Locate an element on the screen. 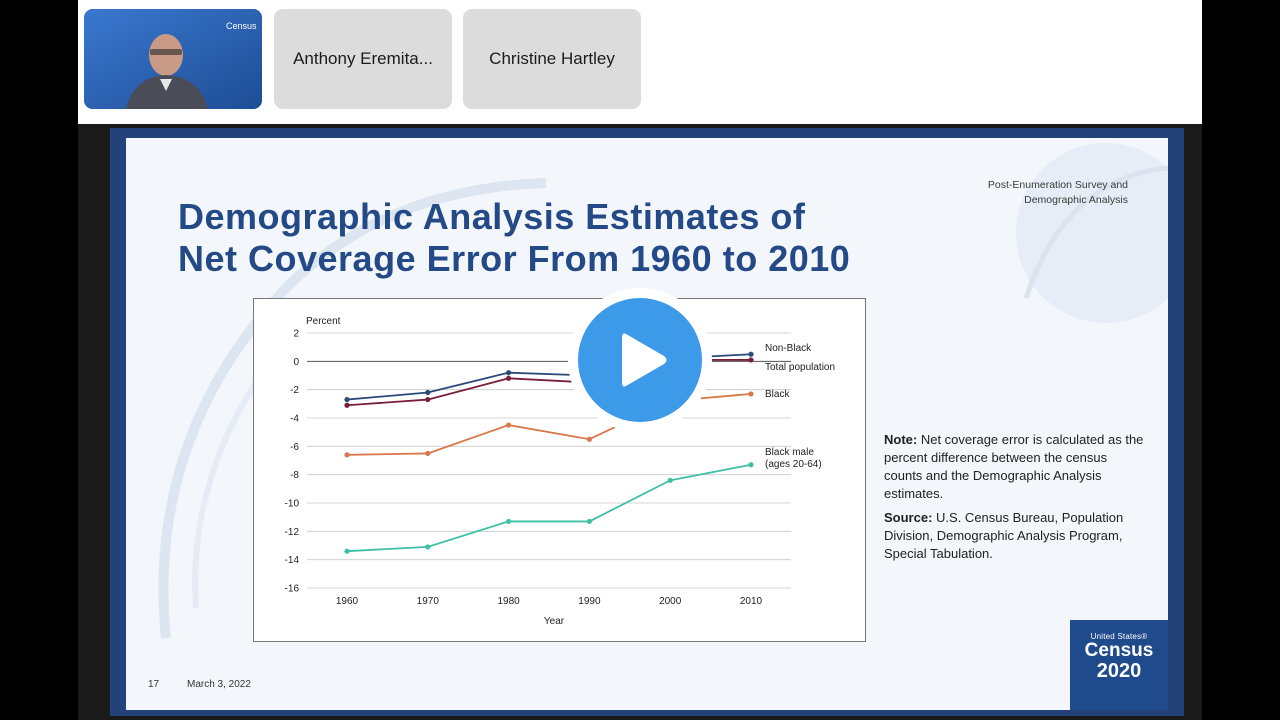 This screenshot has width=1280, height=720. play-icon is located at coordinates (644, 360).